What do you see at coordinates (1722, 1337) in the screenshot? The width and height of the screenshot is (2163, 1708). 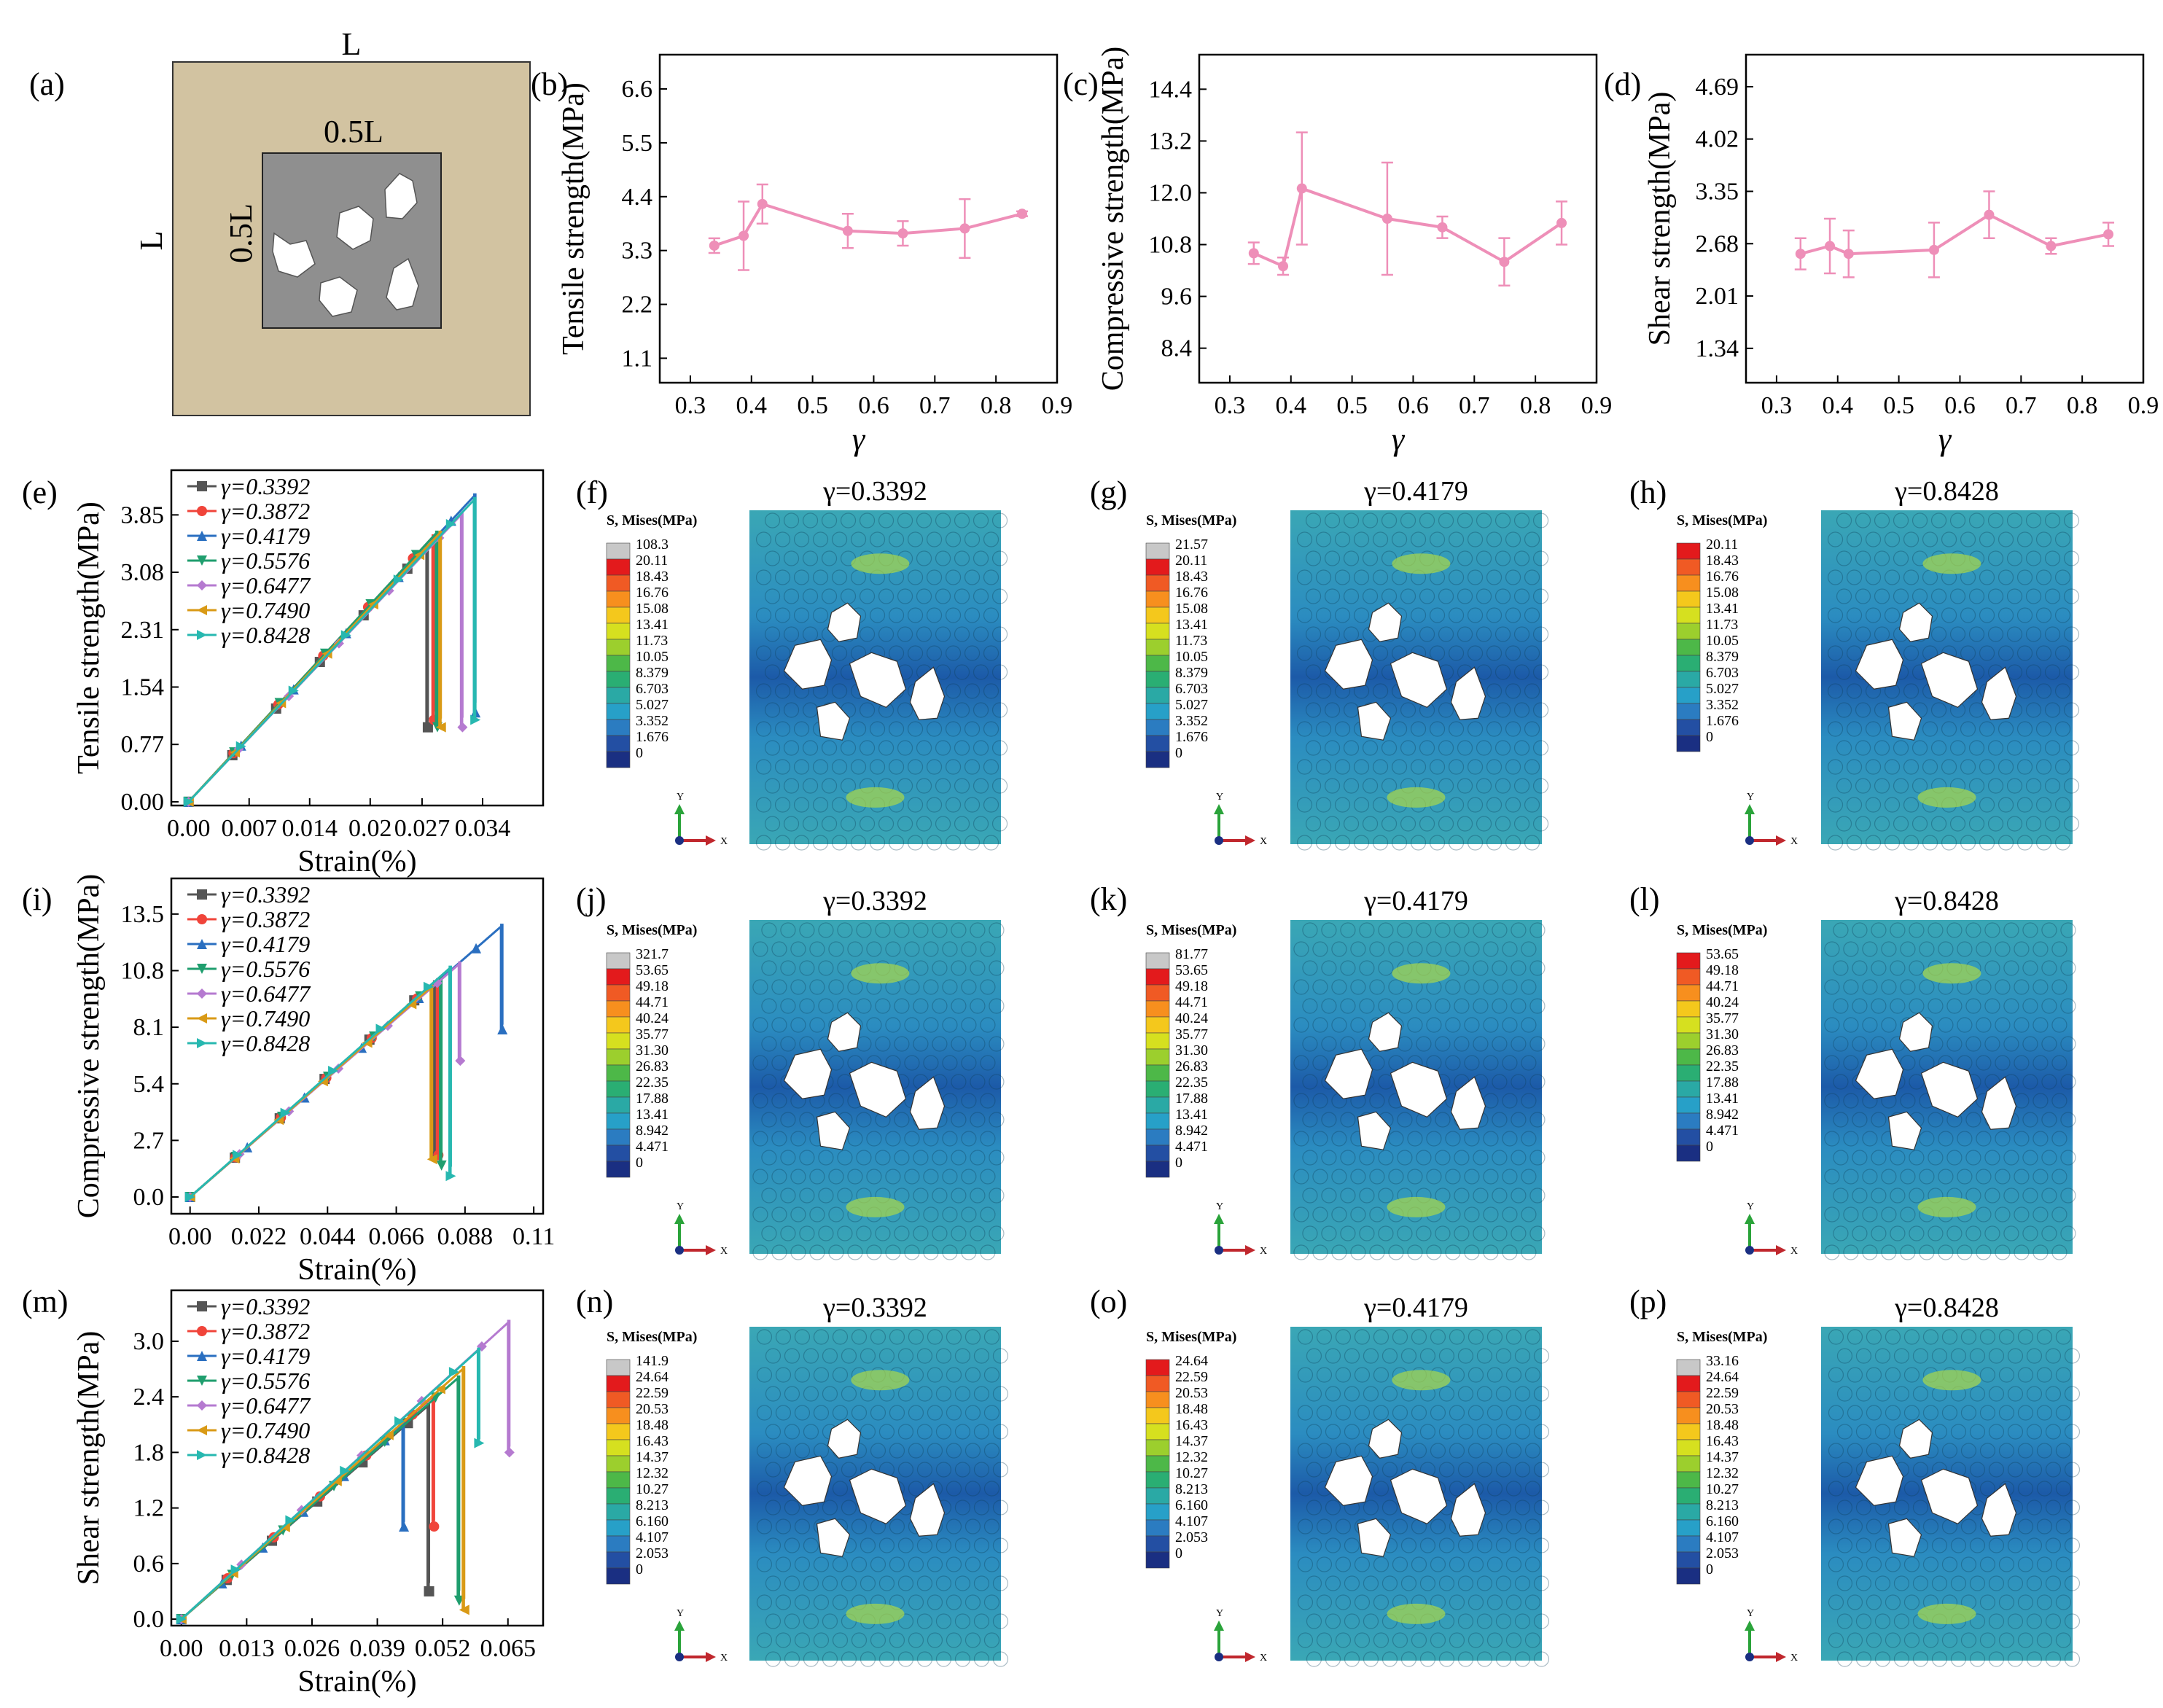 I see `colorbar-title: S, Mises(MPa)` at bounding box center [1722, 1337].